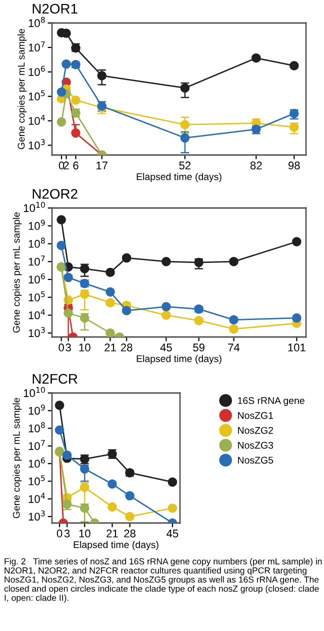 The image size is (324, 631). I want to click on x-tick-label: 17, so click(102, 166).